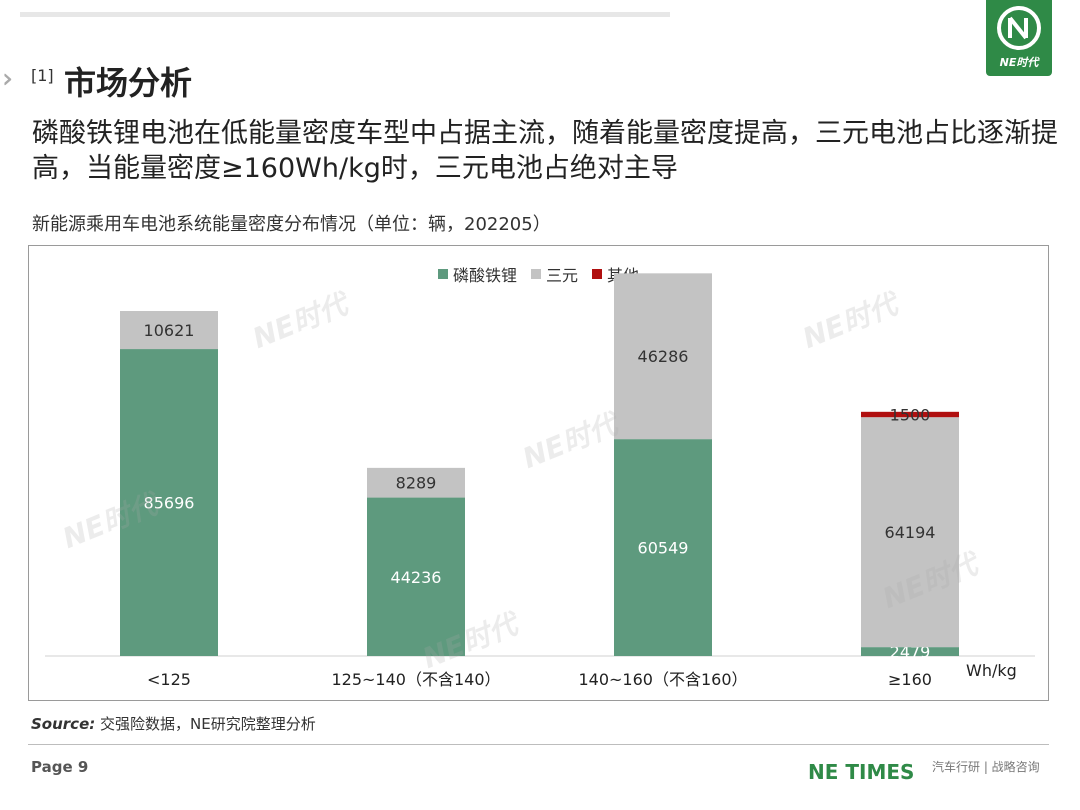 The width and height of the screenshot is (1080, 810). I want to click on logo-text: NE时代, so click(1019, 62).